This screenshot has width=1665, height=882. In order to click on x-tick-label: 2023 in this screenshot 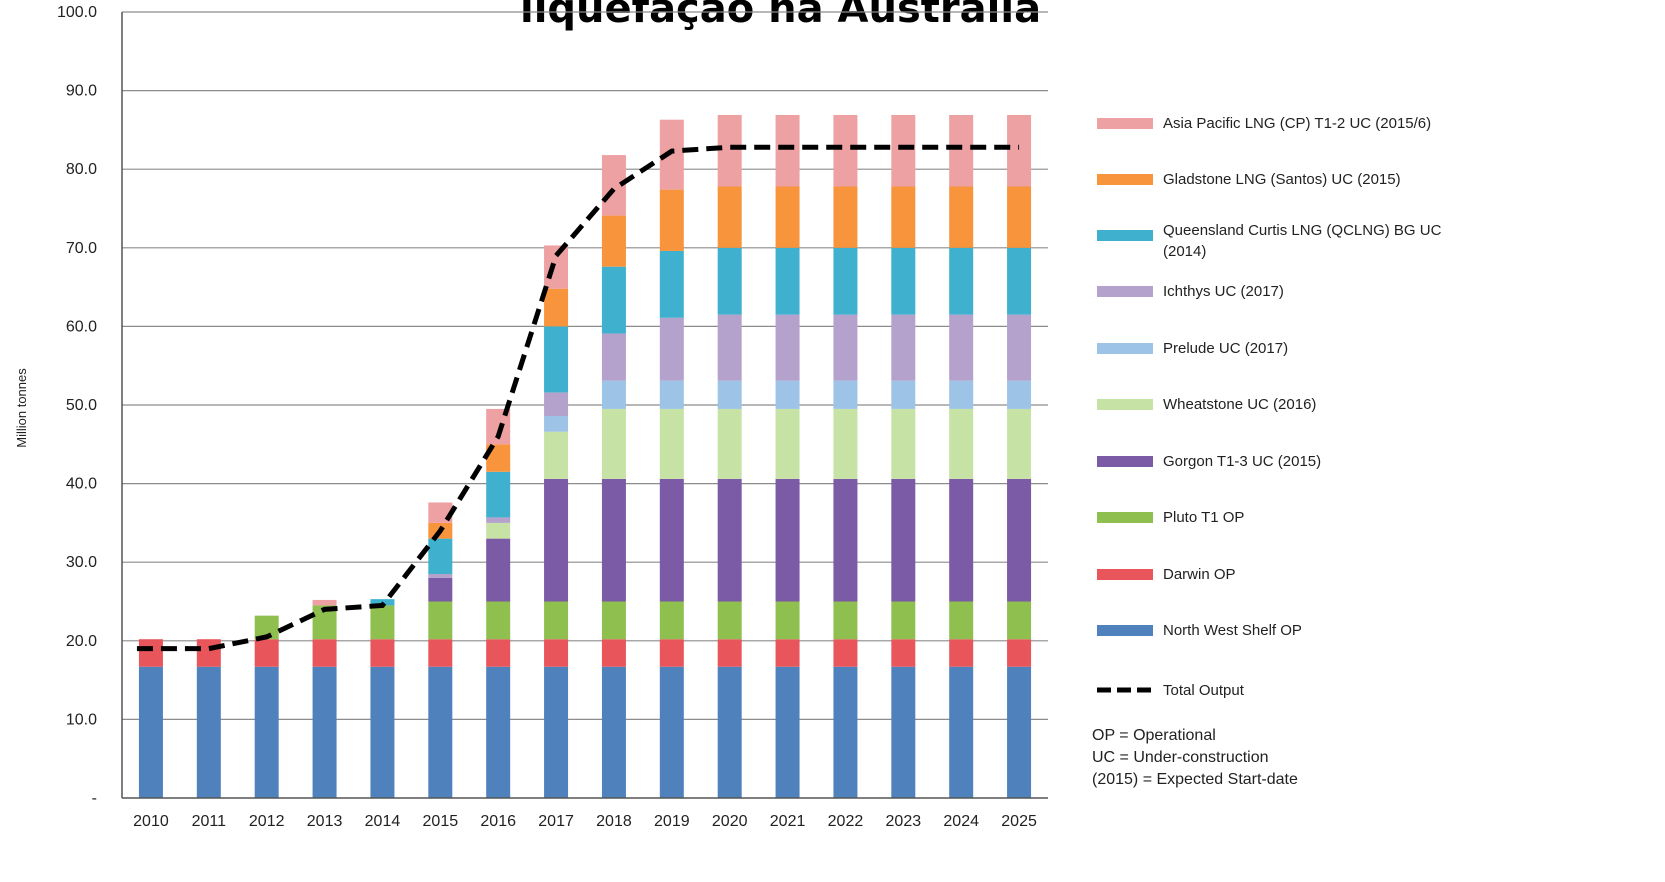, I will do `click(904, 821)`.